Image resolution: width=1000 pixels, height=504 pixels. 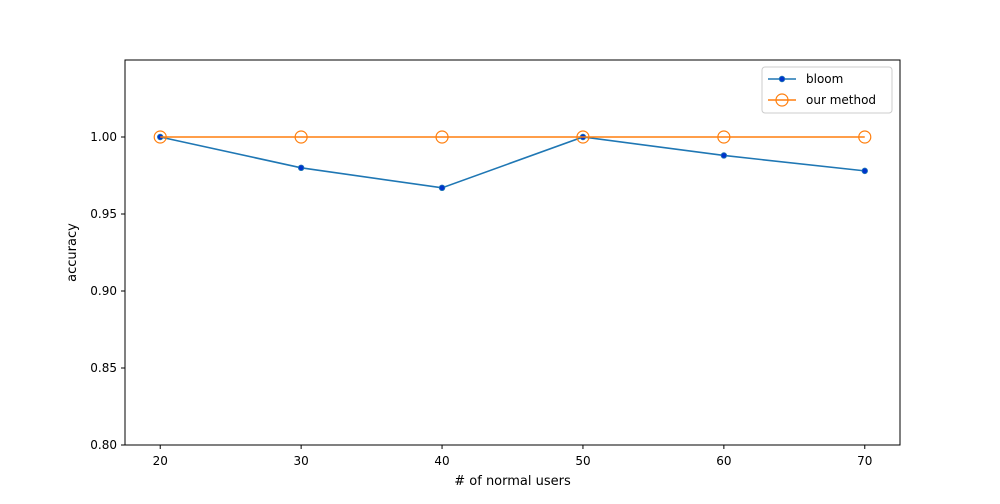 I want to click on legend-label-bloom: bloom, so click(x=824, y=79).